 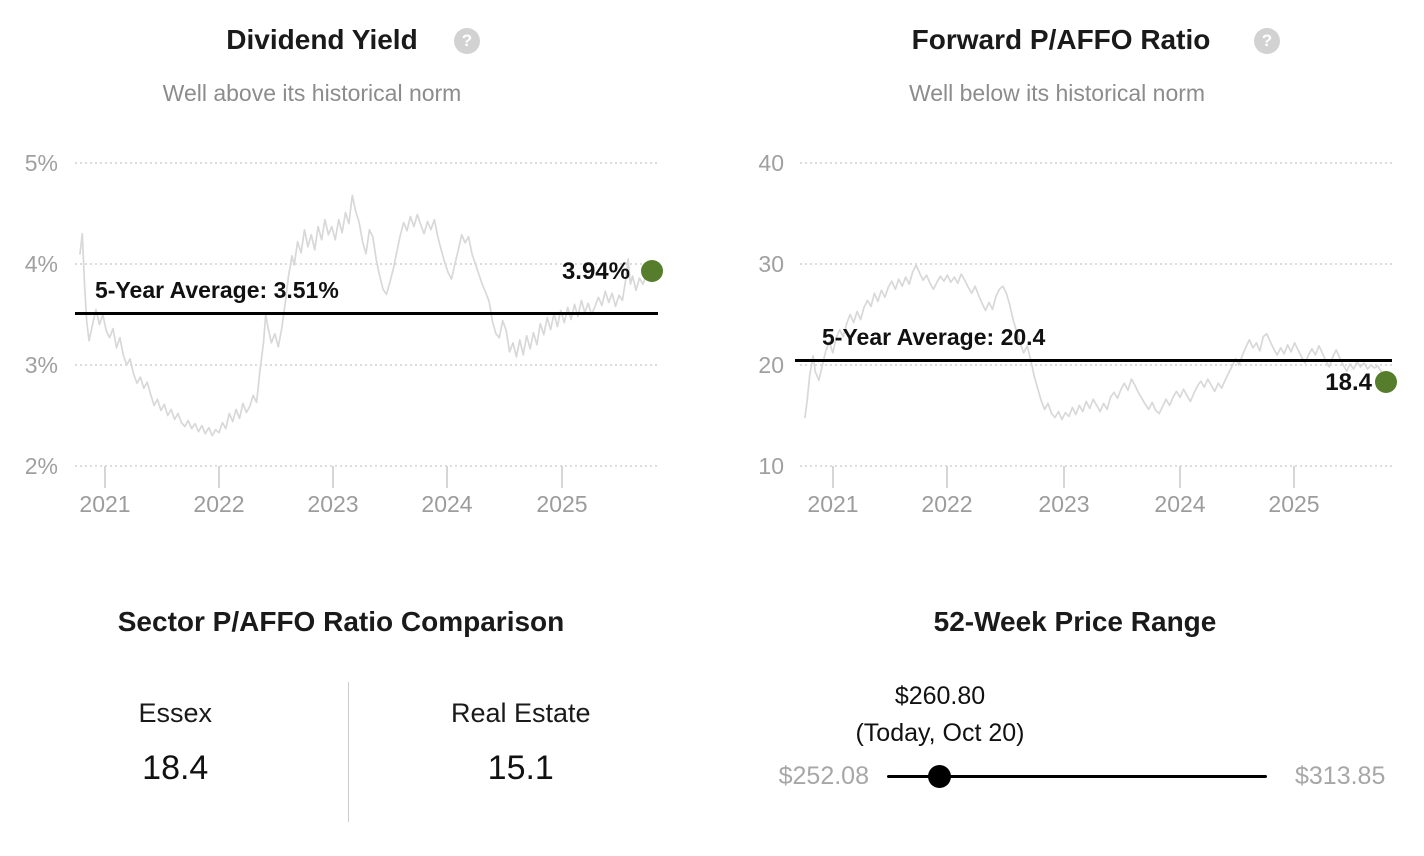 What do you see at coordinates (1340, 776) in the screenshot?
I see `range-high-label: $313.85` at bounding box center [1340, 776].